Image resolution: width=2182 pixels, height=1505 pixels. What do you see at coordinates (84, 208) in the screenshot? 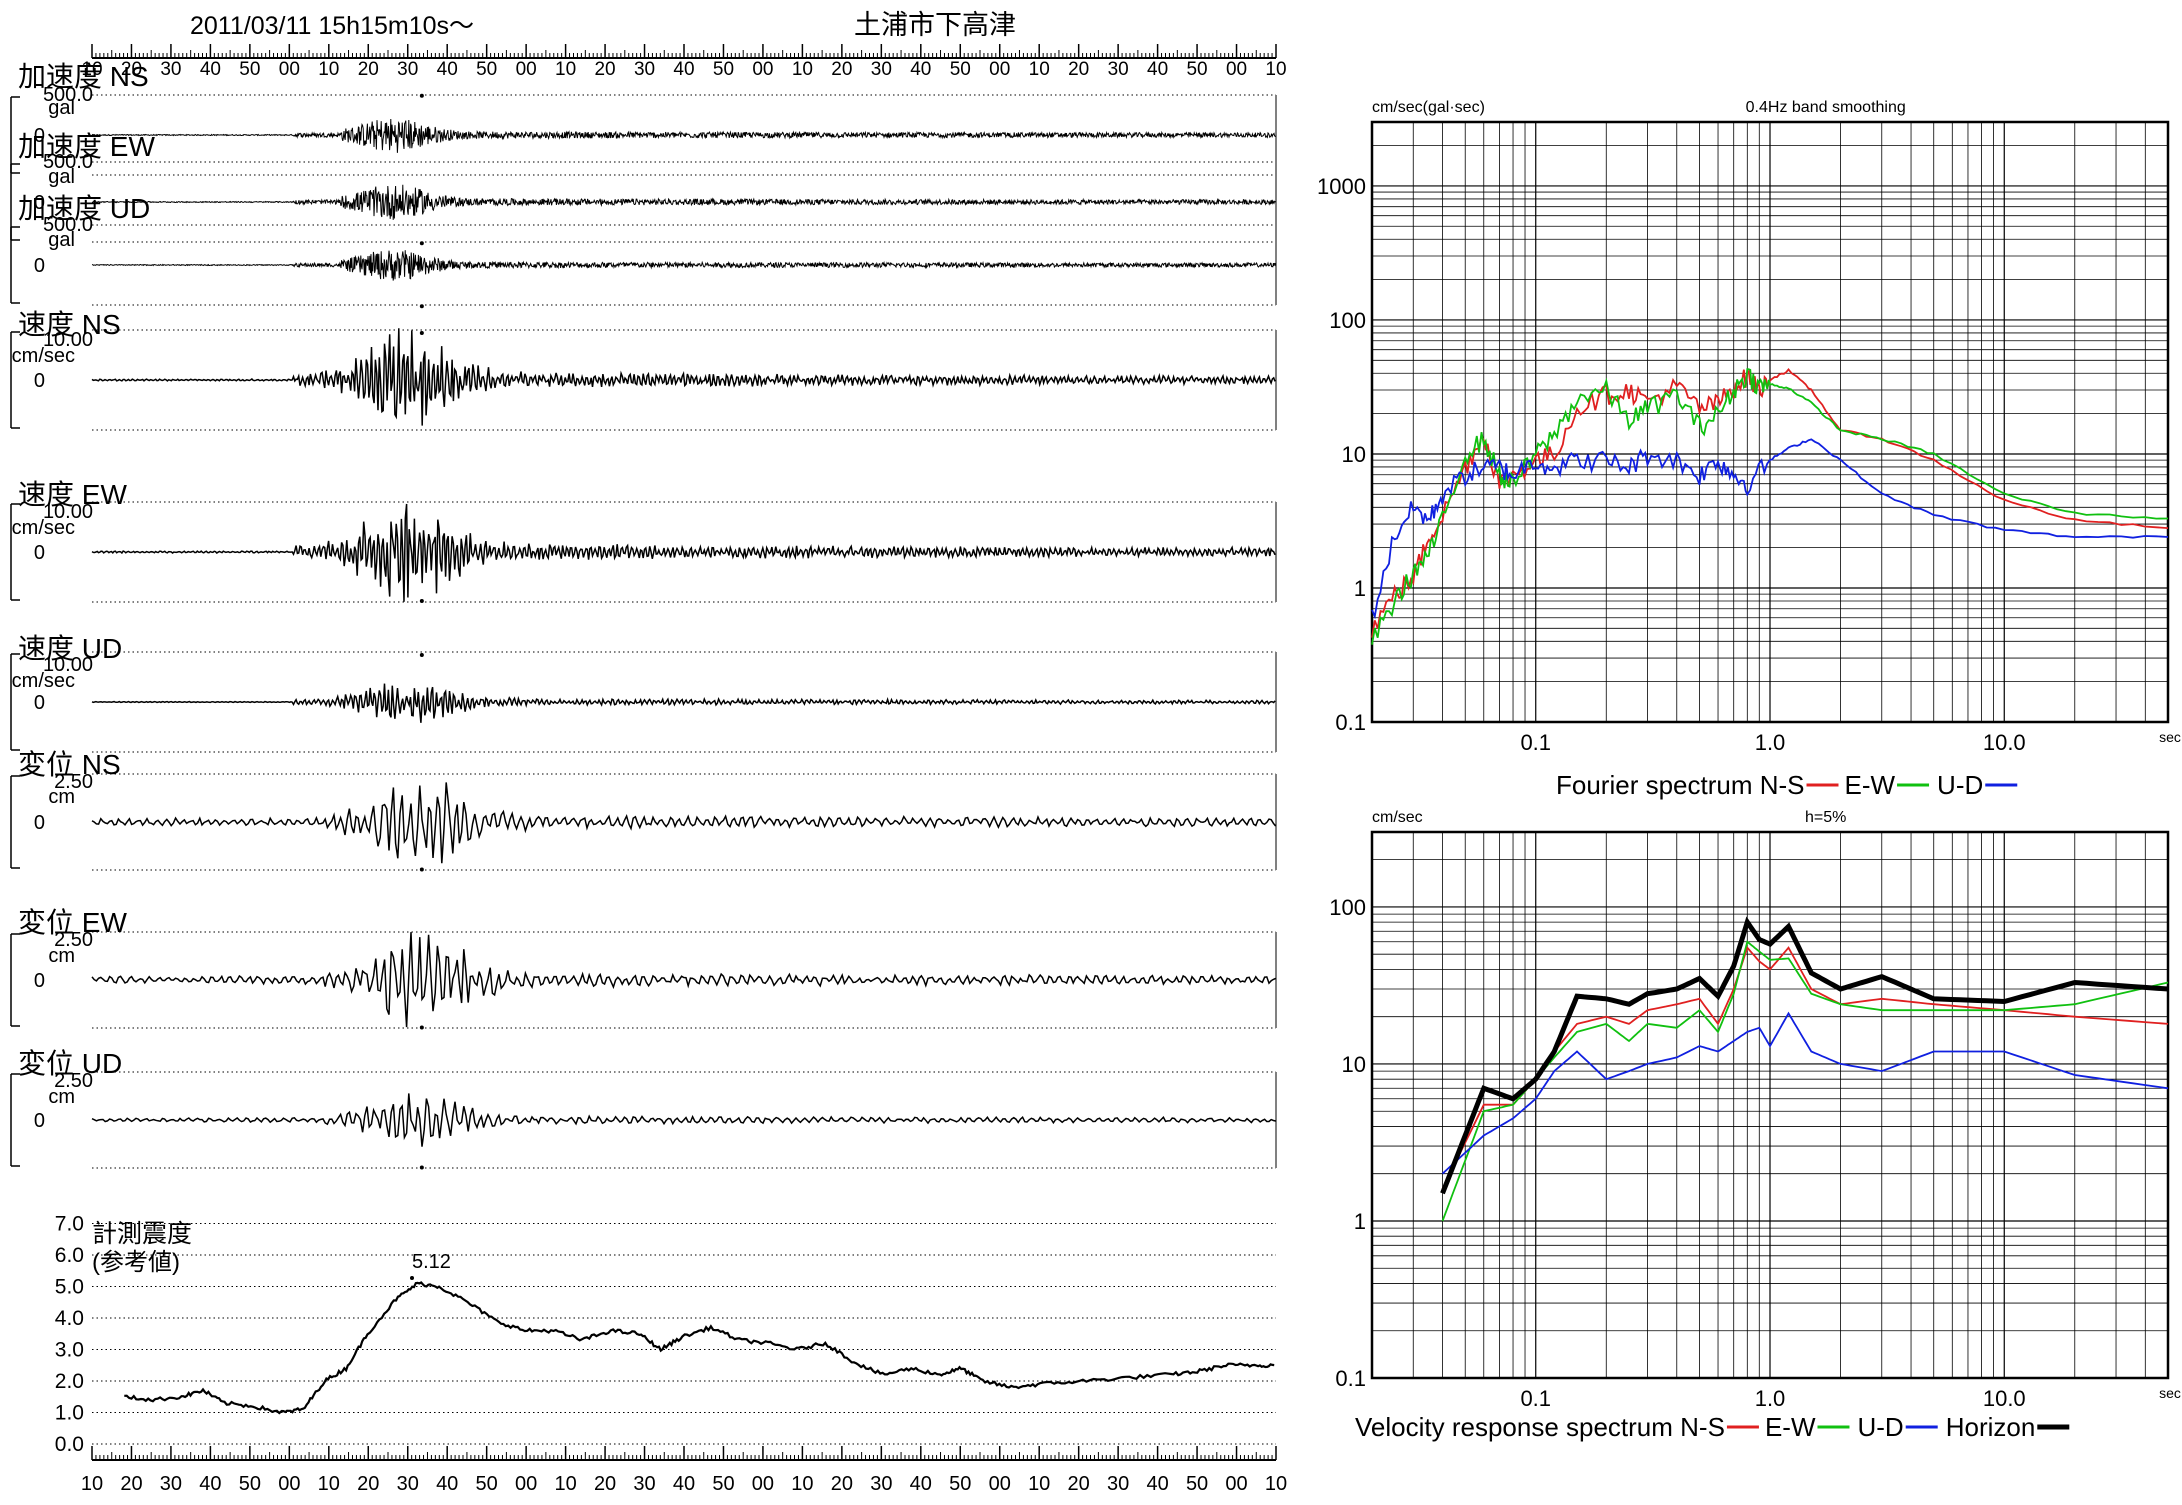
I see `trace-label: 加速度 UD` at bounding box center [84, 208].